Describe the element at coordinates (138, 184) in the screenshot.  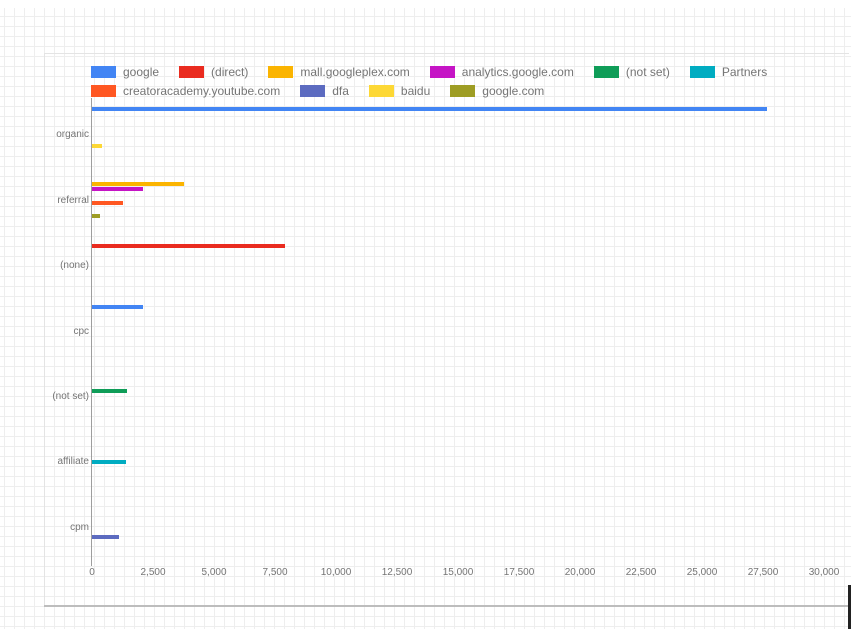
I see `bar-referral-mall-googleplex` at that location.